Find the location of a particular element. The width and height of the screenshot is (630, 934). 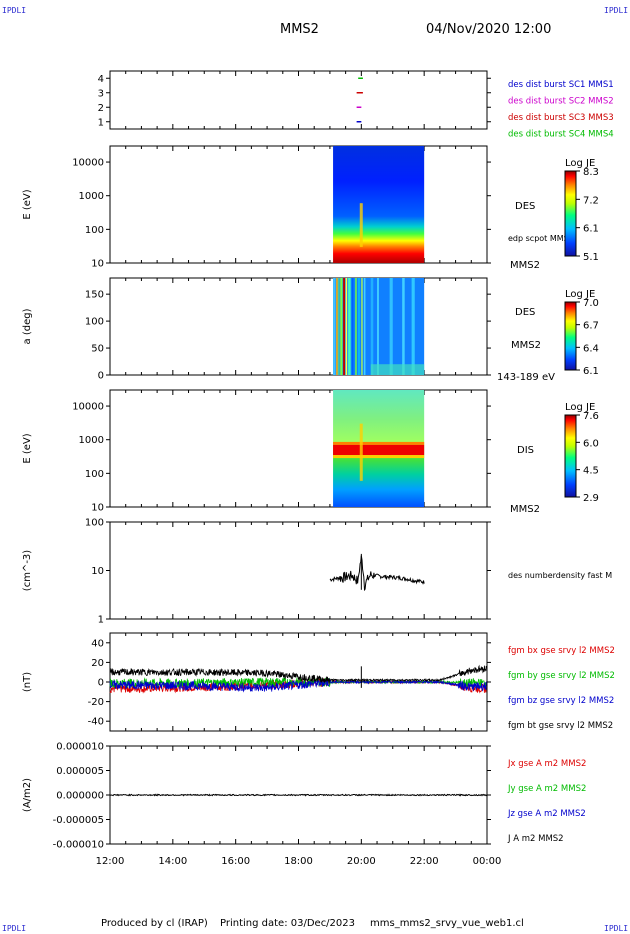

dis-energy-y-tick-label: 1000 is located at coordinates (91, 440).